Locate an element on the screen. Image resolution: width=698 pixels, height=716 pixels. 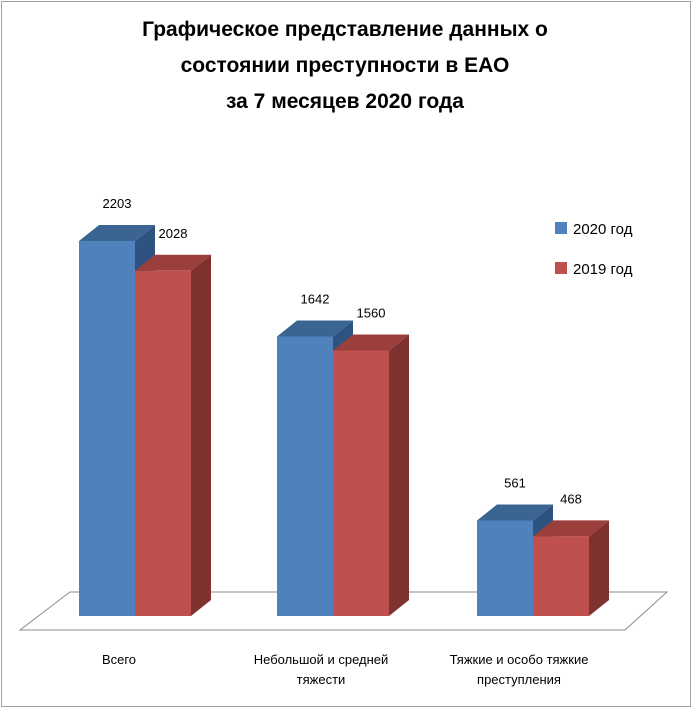
bar-series2-cat2 is located at coordinates (371, 475).